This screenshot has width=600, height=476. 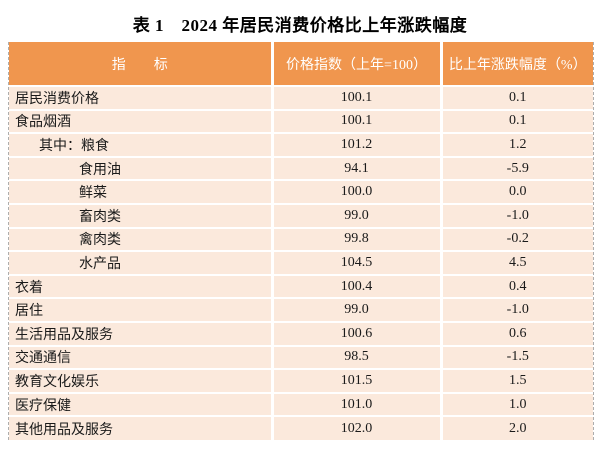 I want to click on change-cell: 1.0, so click(x=516, y=404).